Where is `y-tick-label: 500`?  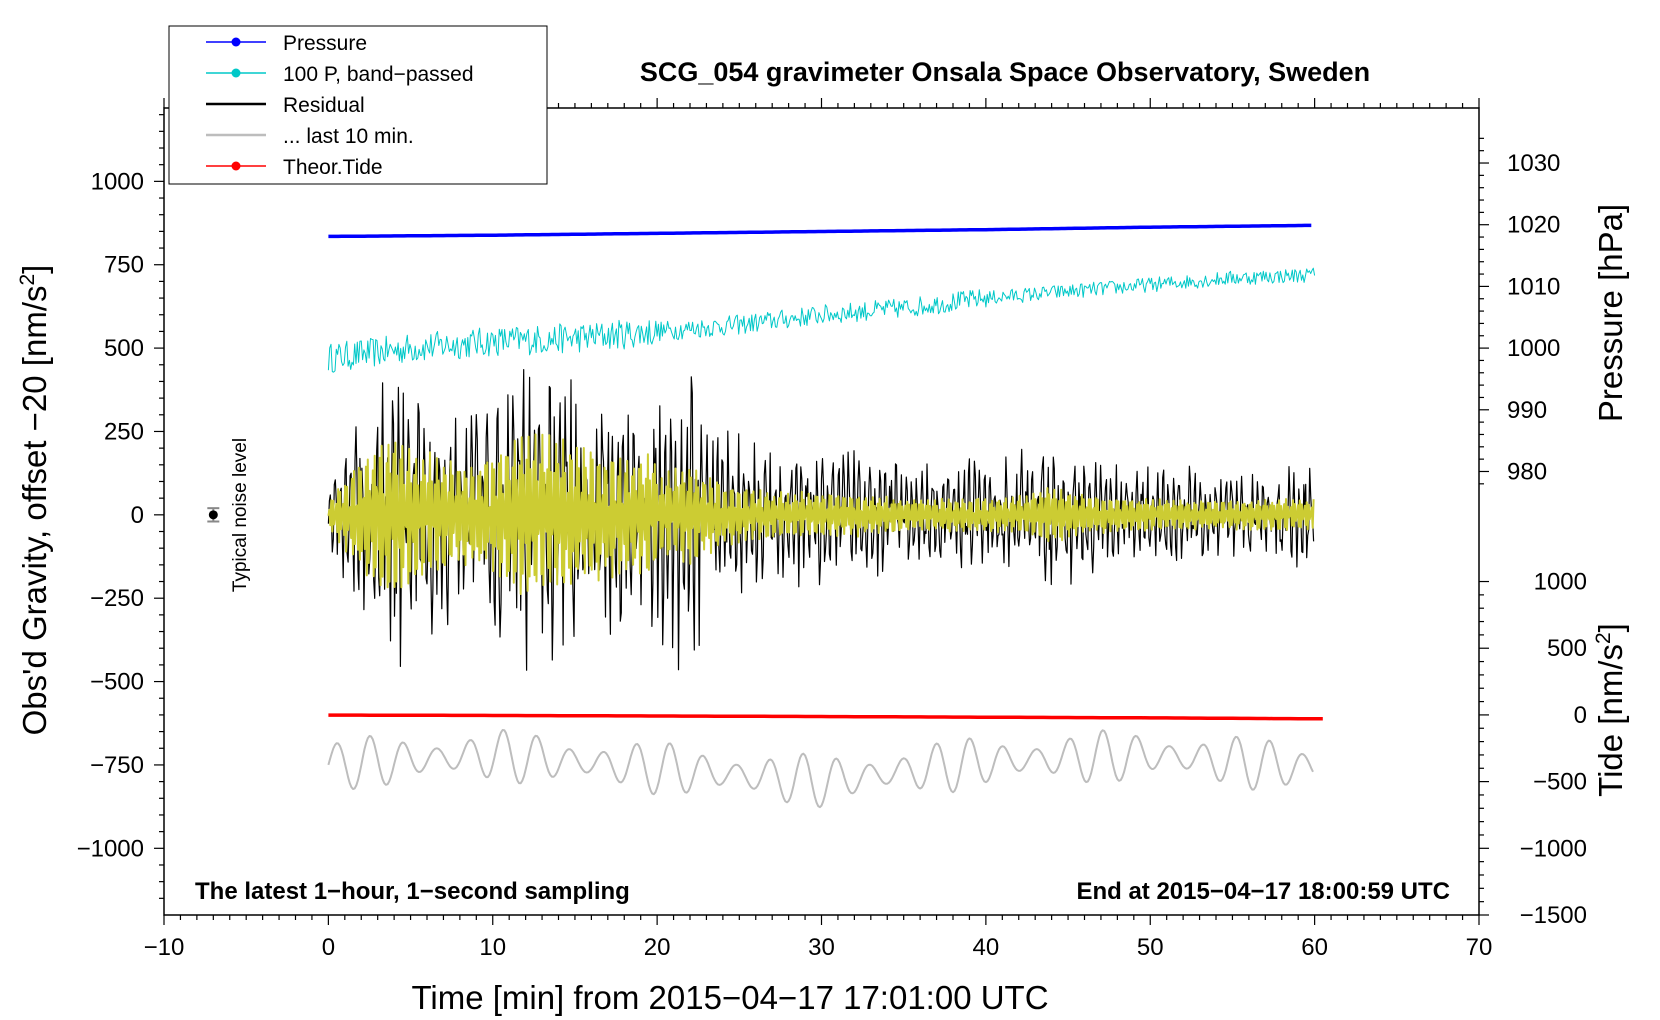
y-tick-label: 500 is located at coordinates (124, 348).